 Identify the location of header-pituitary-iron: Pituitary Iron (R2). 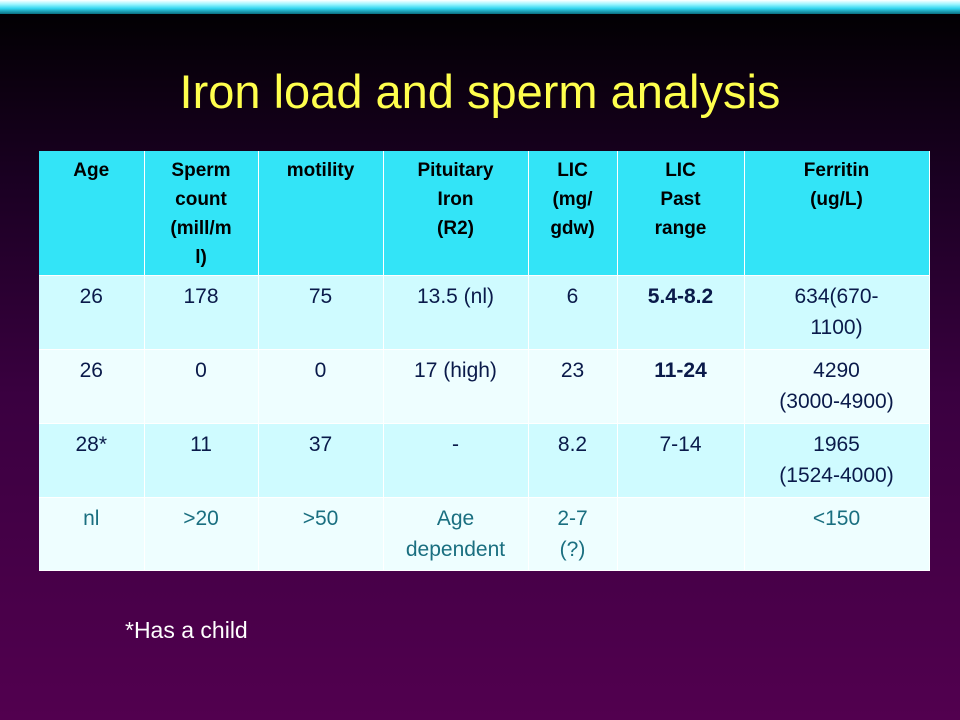
(456, 213).